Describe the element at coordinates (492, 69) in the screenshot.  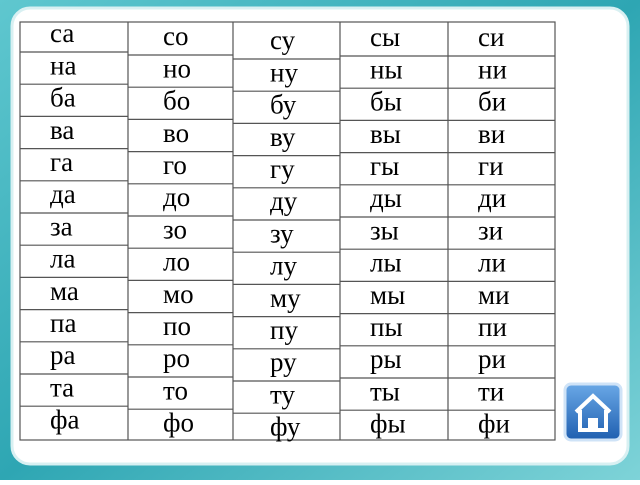
I see `syllable: ни` at that location.